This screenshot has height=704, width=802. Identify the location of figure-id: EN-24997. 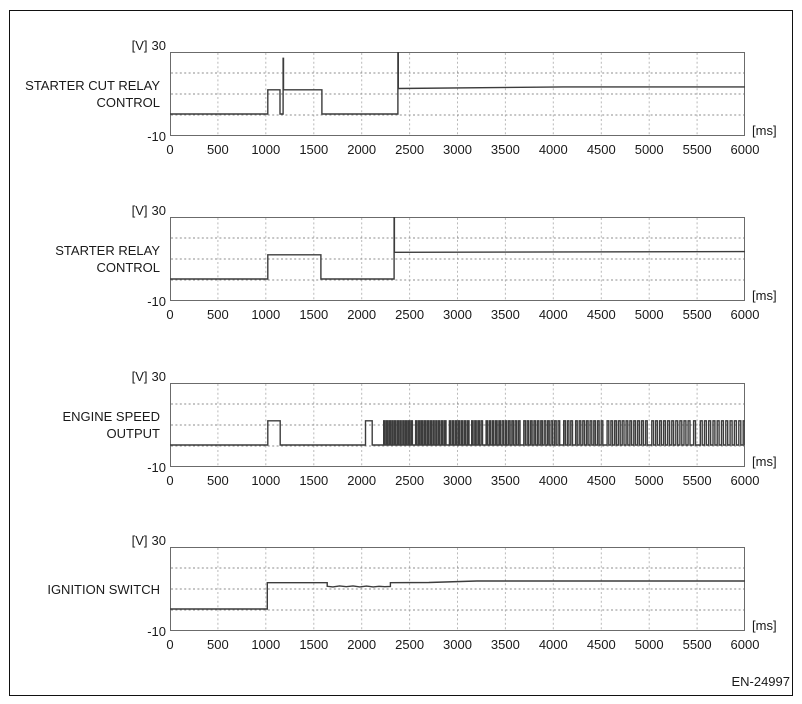
(760, 681).